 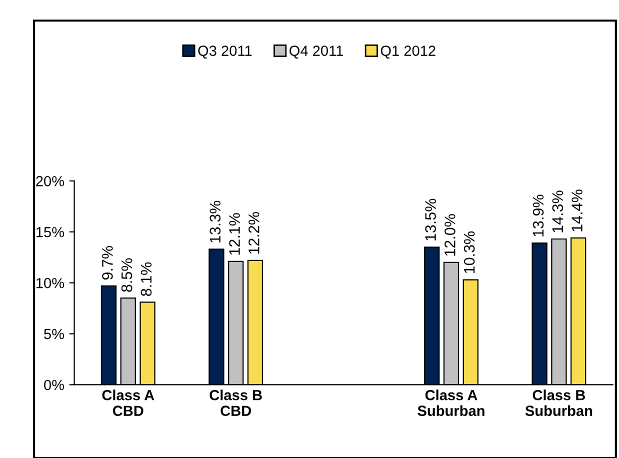 What do you see at coordinates (126, 275) in the screenshot?
I see `data-label: 8.5%` at bounding box center [126, 275].